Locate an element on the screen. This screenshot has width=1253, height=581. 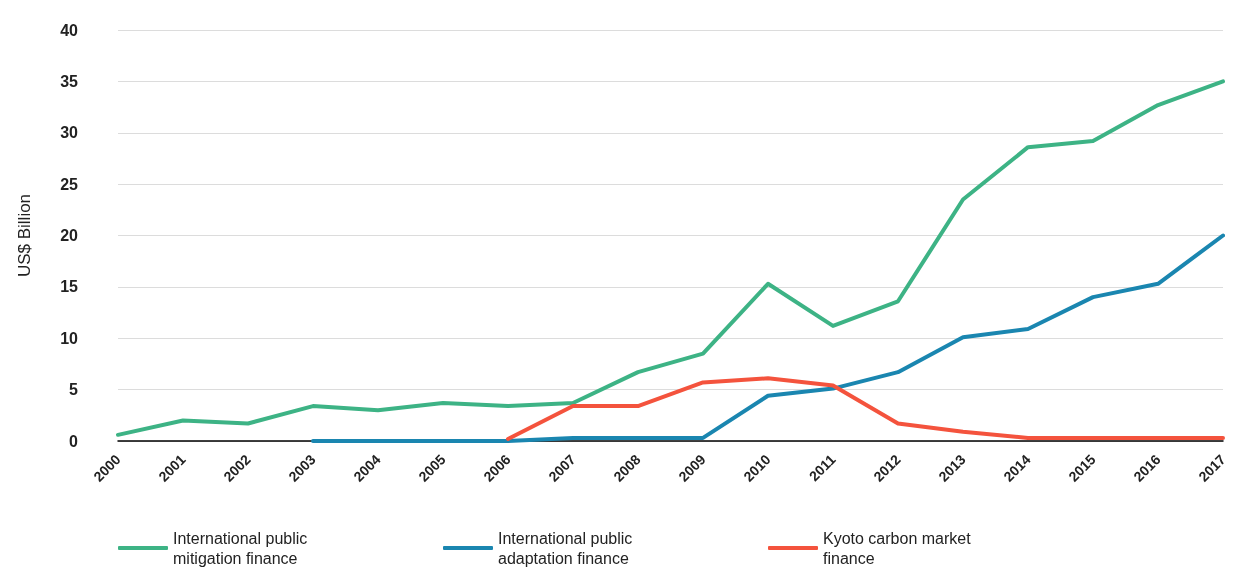
legend-label: International public adaptation finance is located at coordinates (567, 548).